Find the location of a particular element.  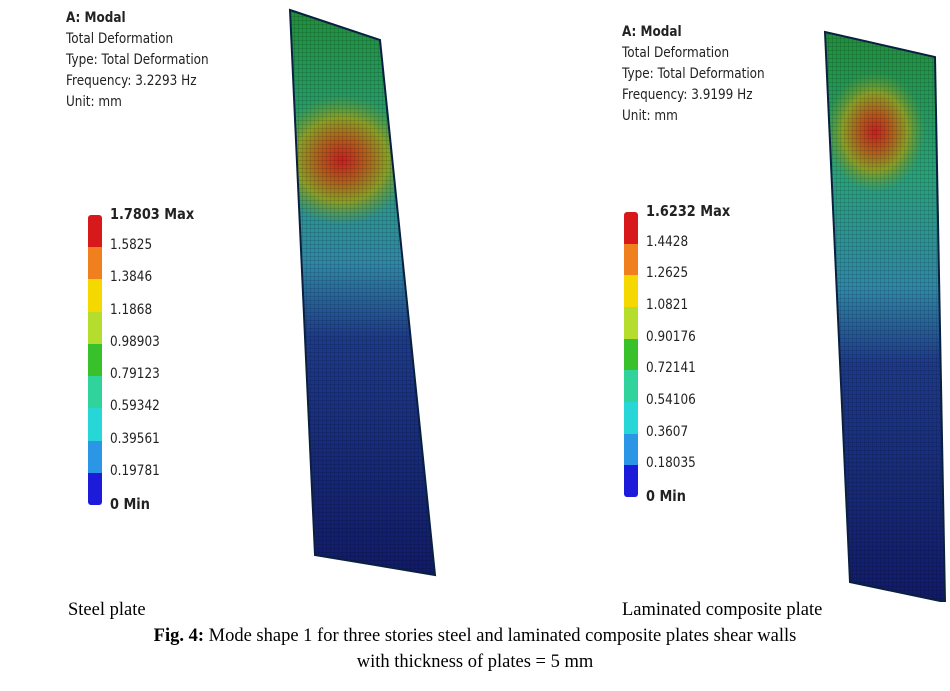

legend-label: 0.90176 is located at coordinates (671, 336).